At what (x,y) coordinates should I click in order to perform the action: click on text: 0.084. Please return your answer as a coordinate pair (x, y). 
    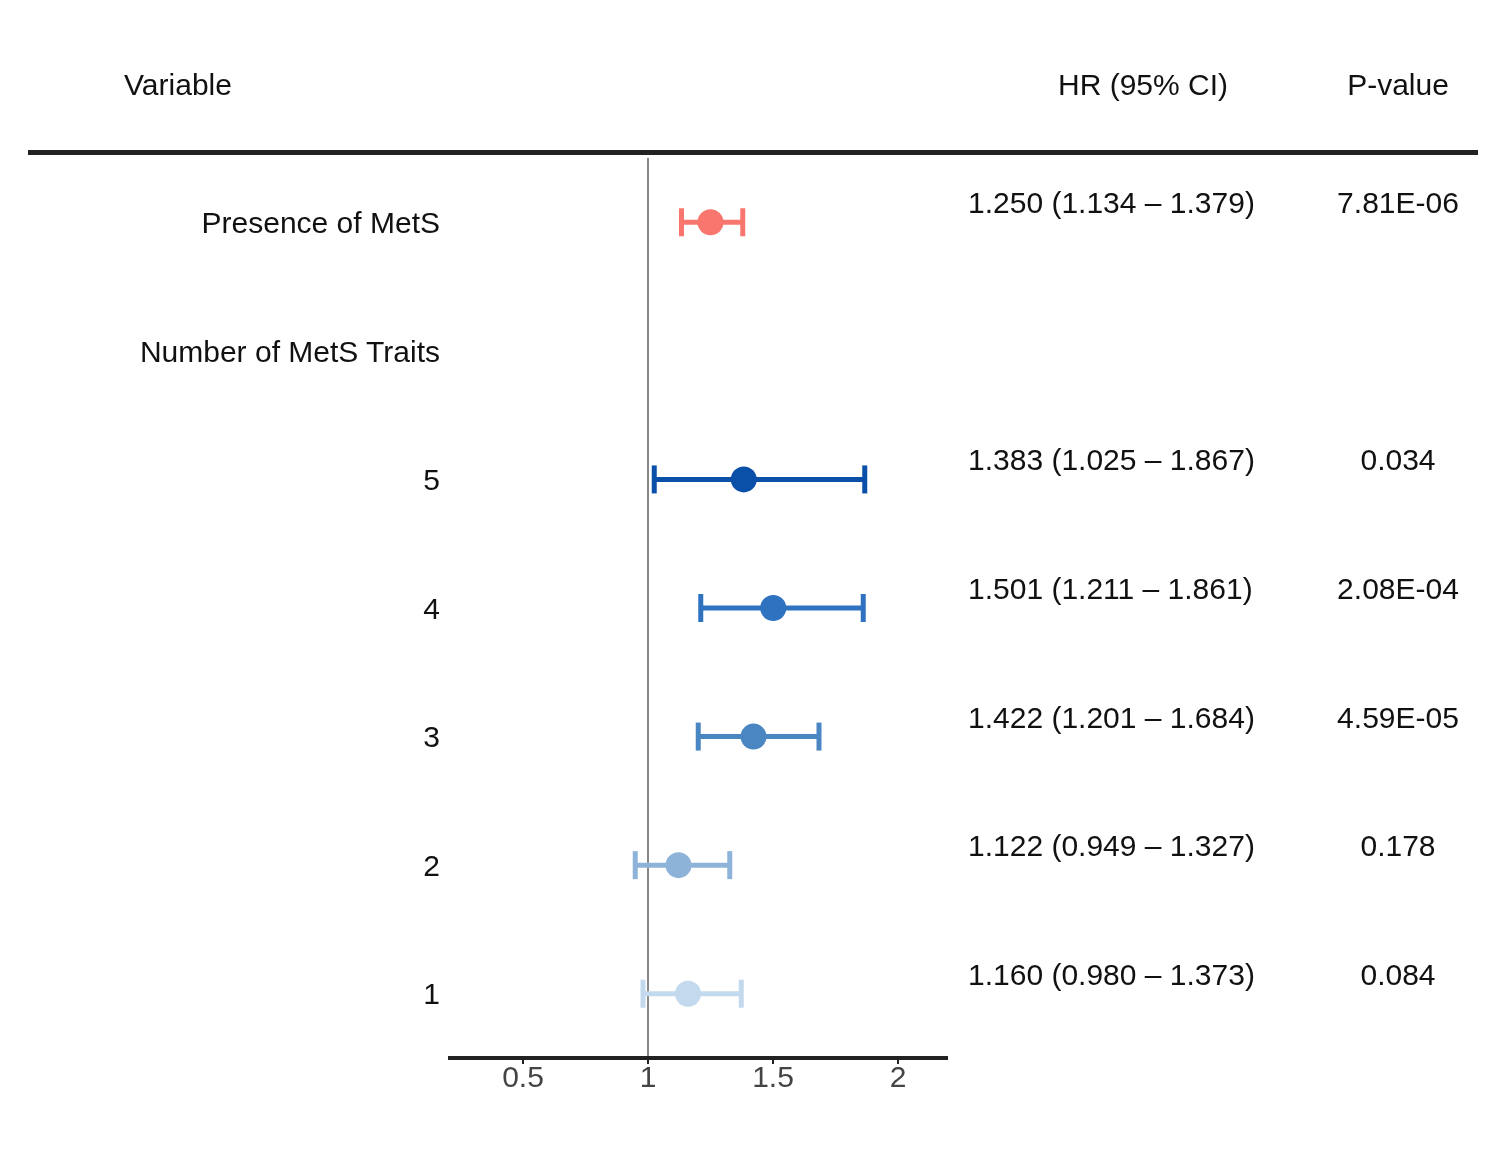
    Looking at the image, I should click on (1398, 974).